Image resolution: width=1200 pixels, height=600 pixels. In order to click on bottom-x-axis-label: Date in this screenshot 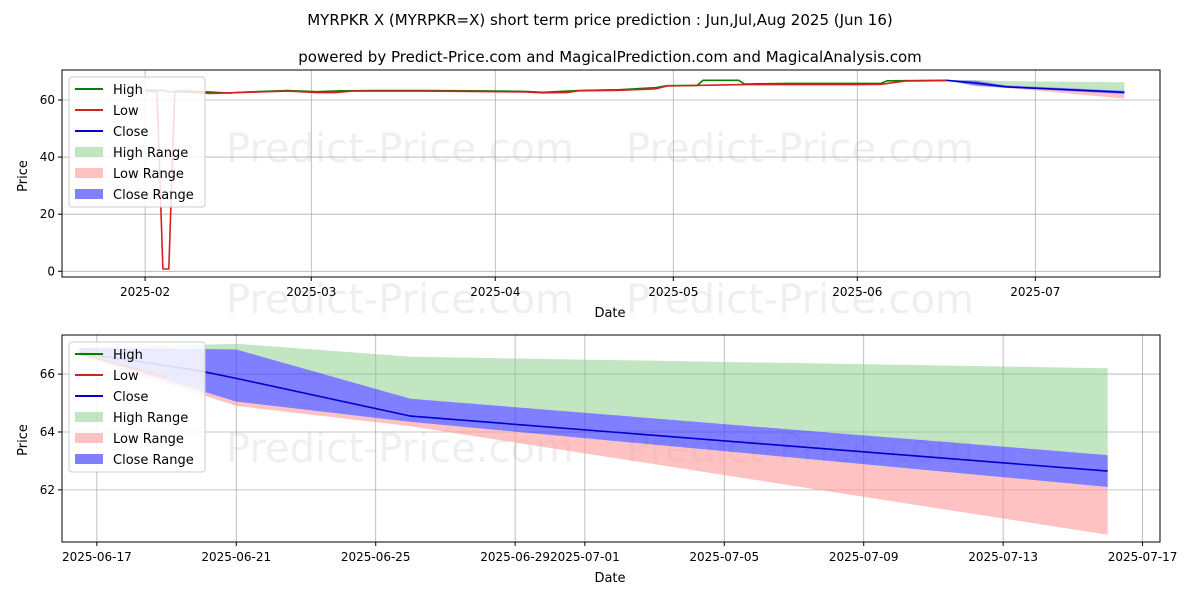, I will do `click(609, 578)`.